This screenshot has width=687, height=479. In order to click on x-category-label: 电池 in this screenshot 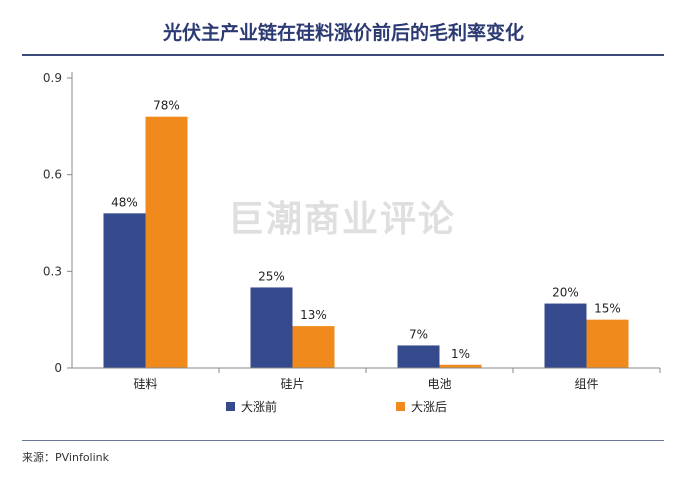, I will do `click(439, 384)`.